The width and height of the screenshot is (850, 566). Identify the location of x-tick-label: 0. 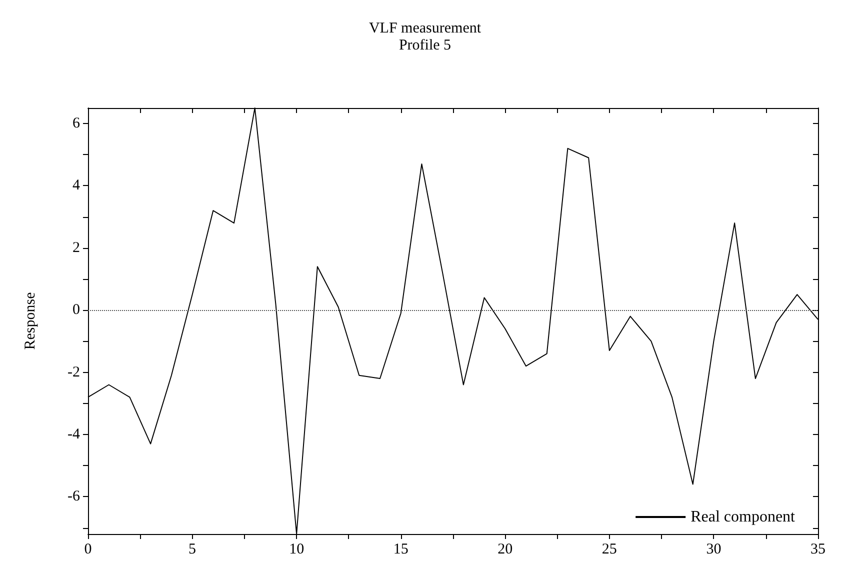
(88, 550).